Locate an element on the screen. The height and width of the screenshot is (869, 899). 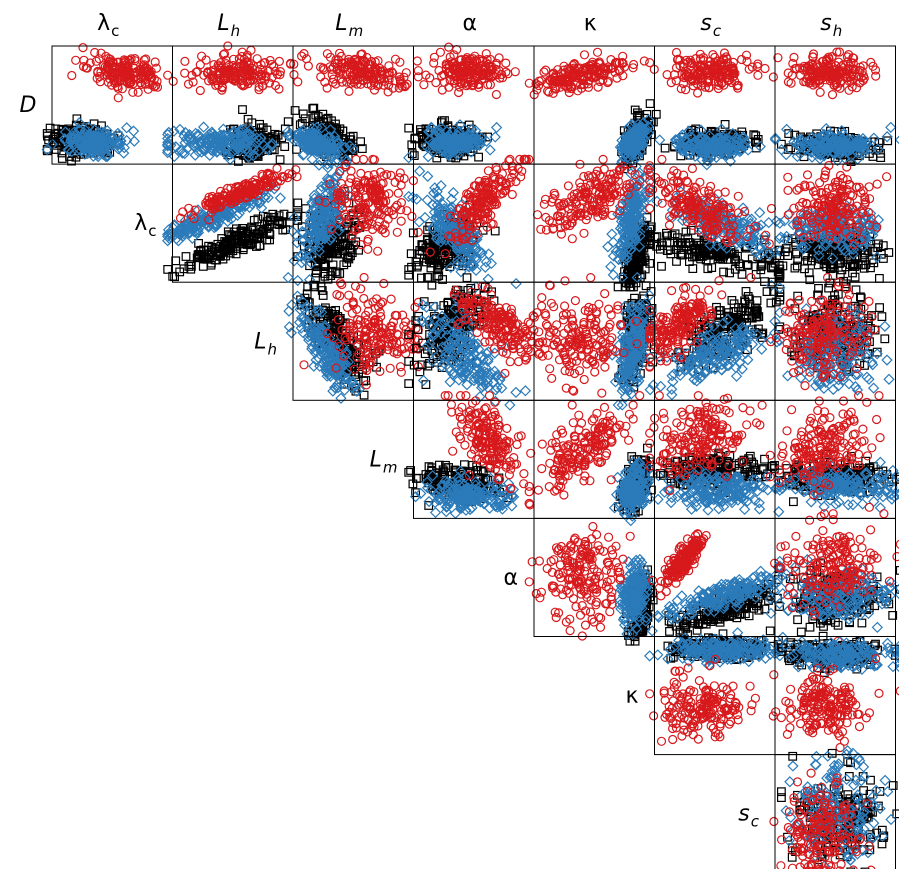
col-header-lc-symbol: λ is located at coordinates (103, 23).